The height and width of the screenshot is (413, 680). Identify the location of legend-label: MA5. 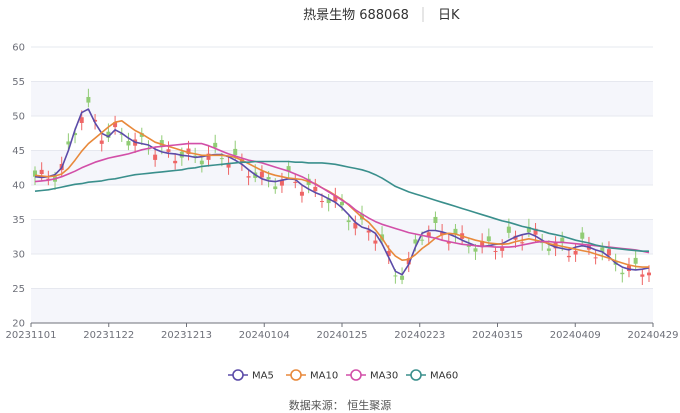
(263, 376).